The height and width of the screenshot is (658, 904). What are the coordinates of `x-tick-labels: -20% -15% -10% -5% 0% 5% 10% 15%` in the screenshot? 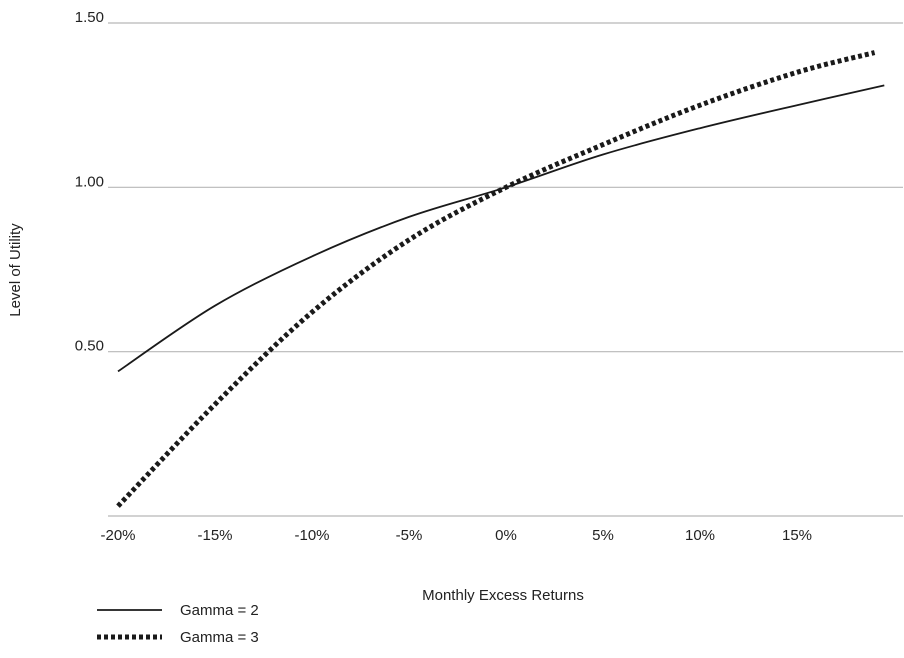 It's located at (456, 535).